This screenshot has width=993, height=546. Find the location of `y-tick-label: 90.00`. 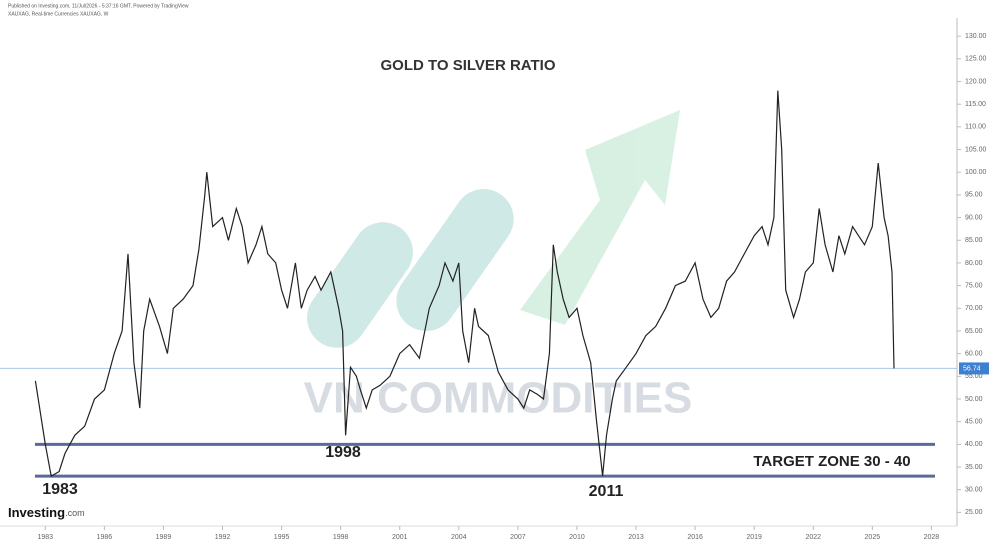

y-tick-label: 90.00 is located at coordinates (974, 217).